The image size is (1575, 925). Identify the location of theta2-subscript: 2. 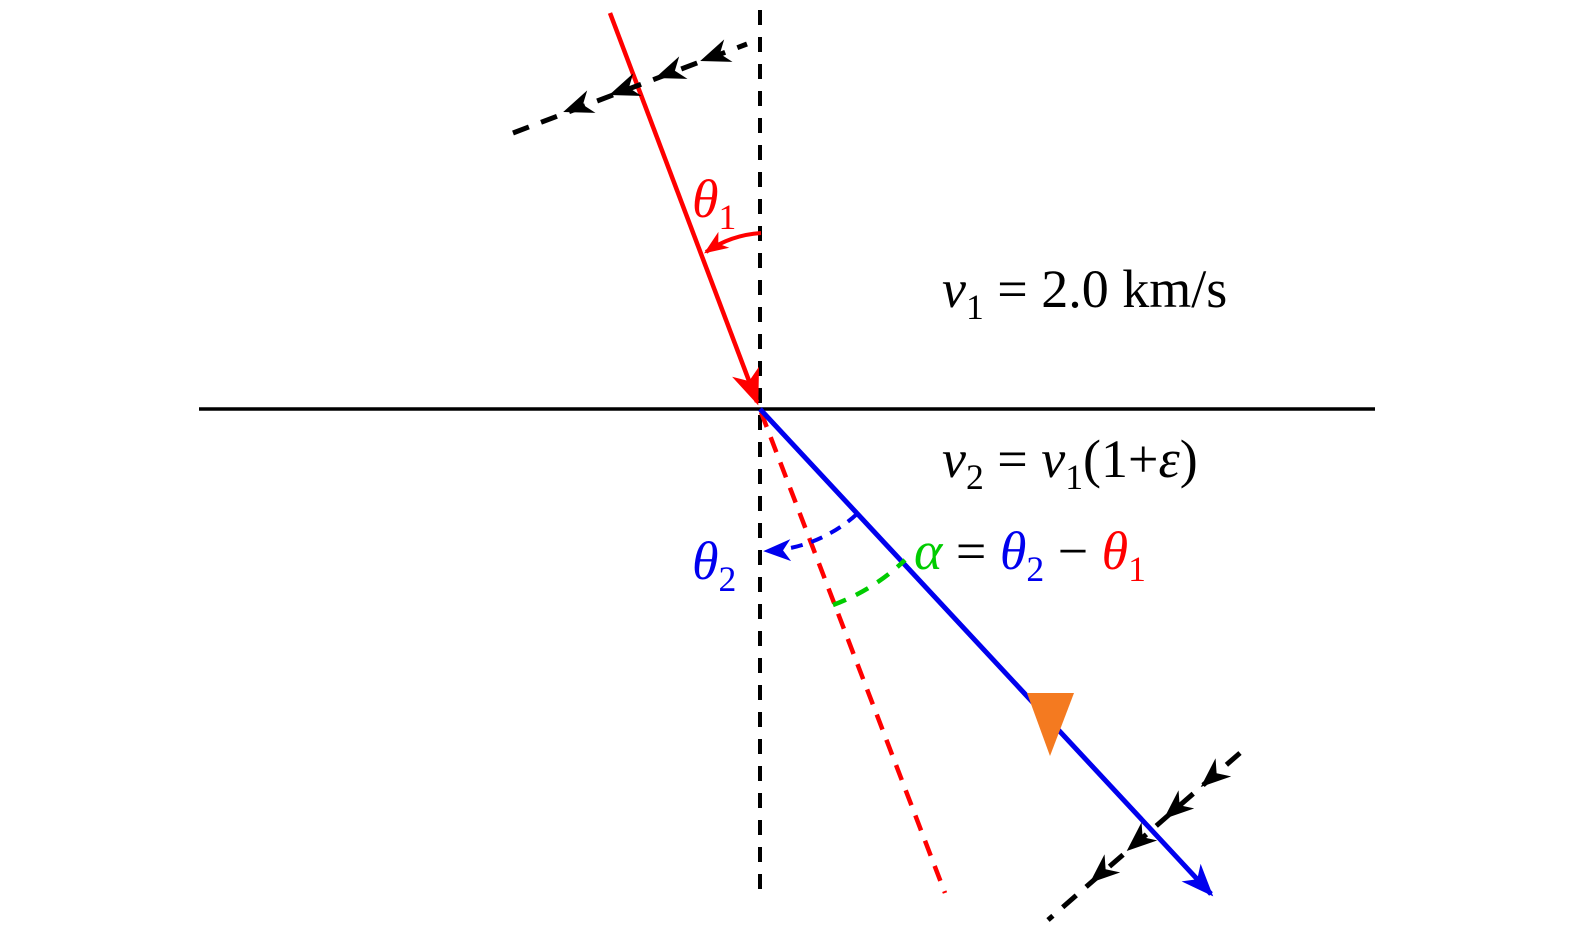
(727, 578).